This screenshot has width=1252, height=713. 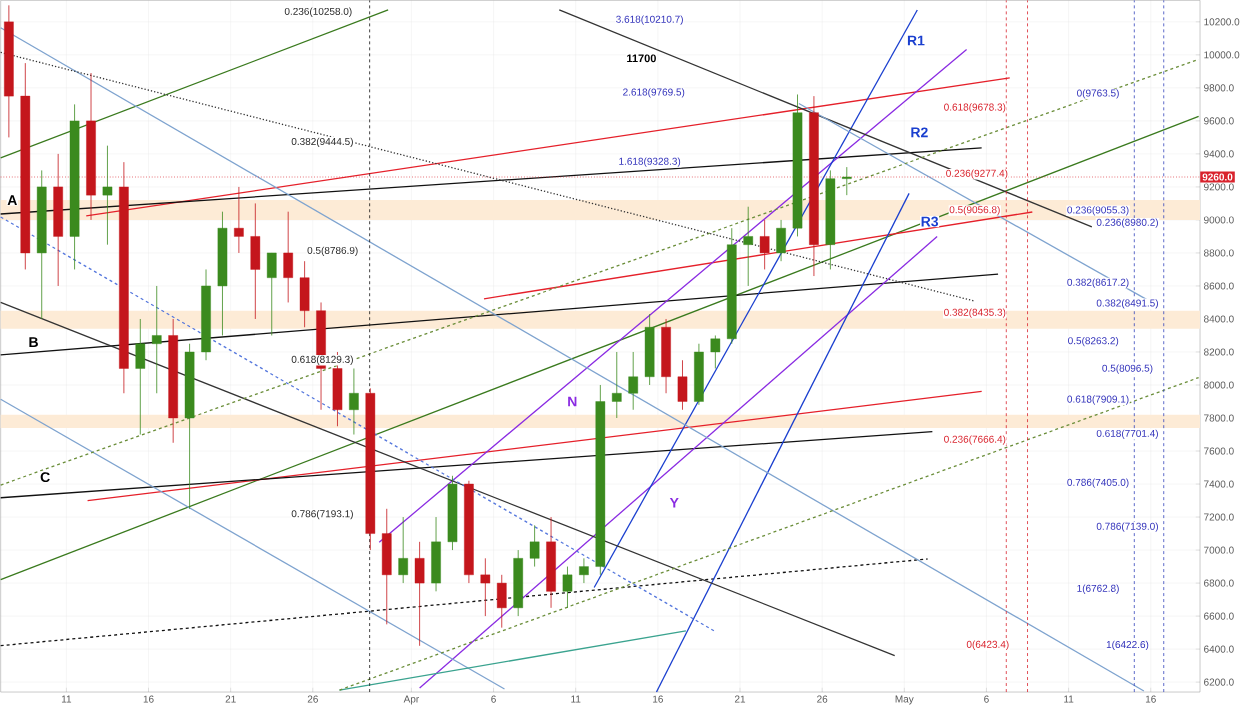 I want to click on y-tick-label: 6400.0, so click(x=1219, y=649).